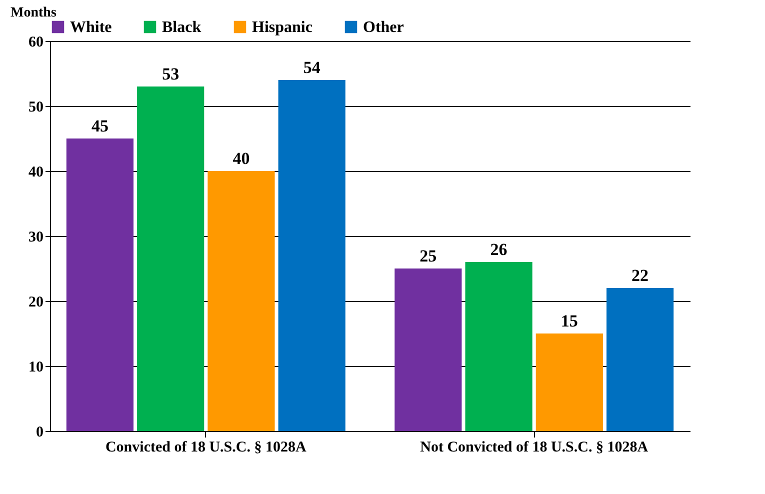 The width and height of the screenshot is (765, 494). I want to click on data-label: 26, so click(499, 249).